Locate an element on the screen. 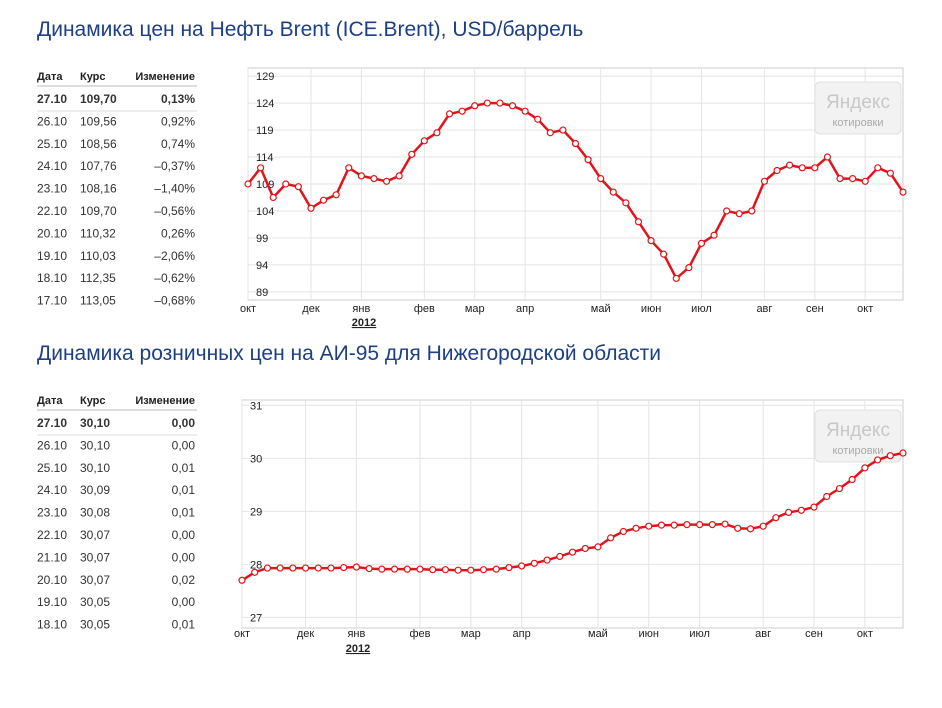 Image resolution: width=942 pixels, height=708 pixels. y-tick-label: 89 is located at coordinates (262, 293).